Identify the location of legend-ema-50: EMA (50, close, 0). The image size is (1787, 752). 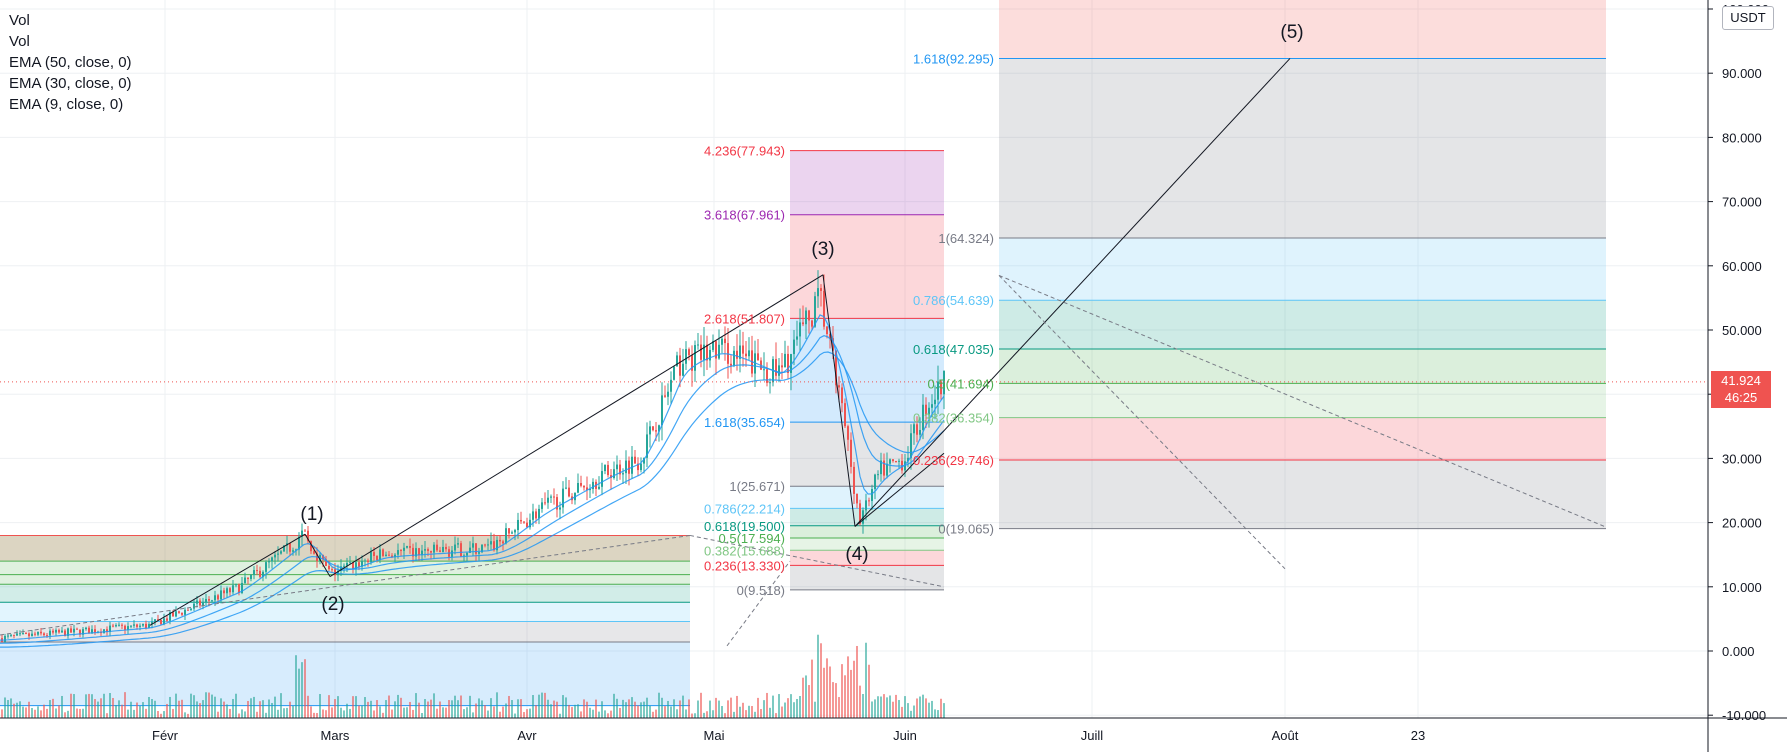
(70, 62).